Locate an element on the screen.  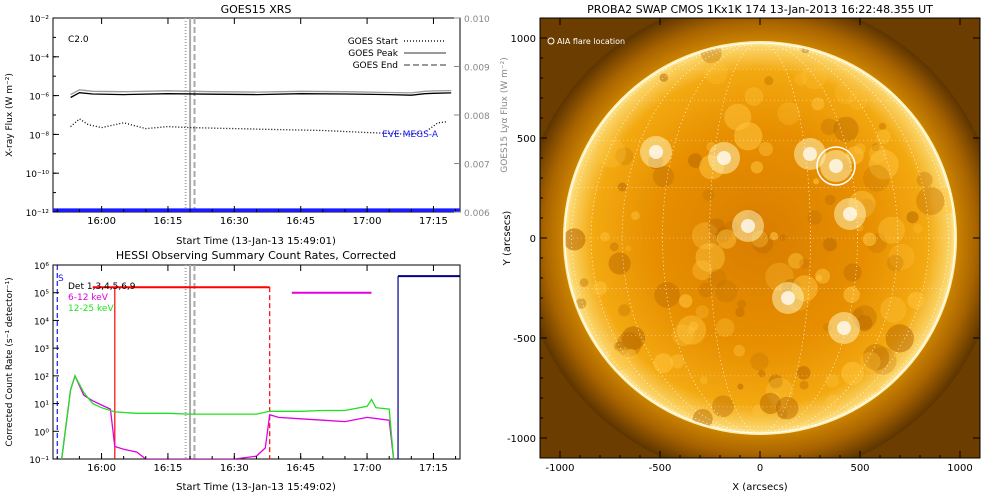
goes-legend: GOES Start GOES Peak GOES End is located at coordinates (397, 54).